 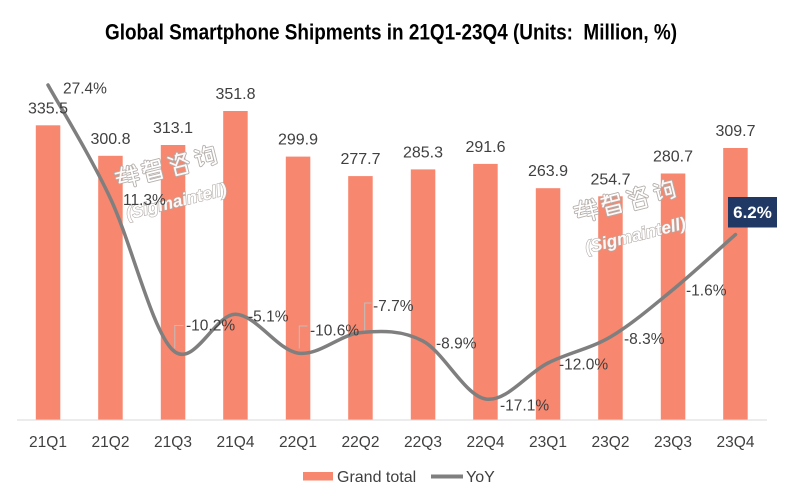 What do you see at coordinates (735, 131) in the screenshot?
I see `svg-text: 309.7` at bounding box center [735, 131].